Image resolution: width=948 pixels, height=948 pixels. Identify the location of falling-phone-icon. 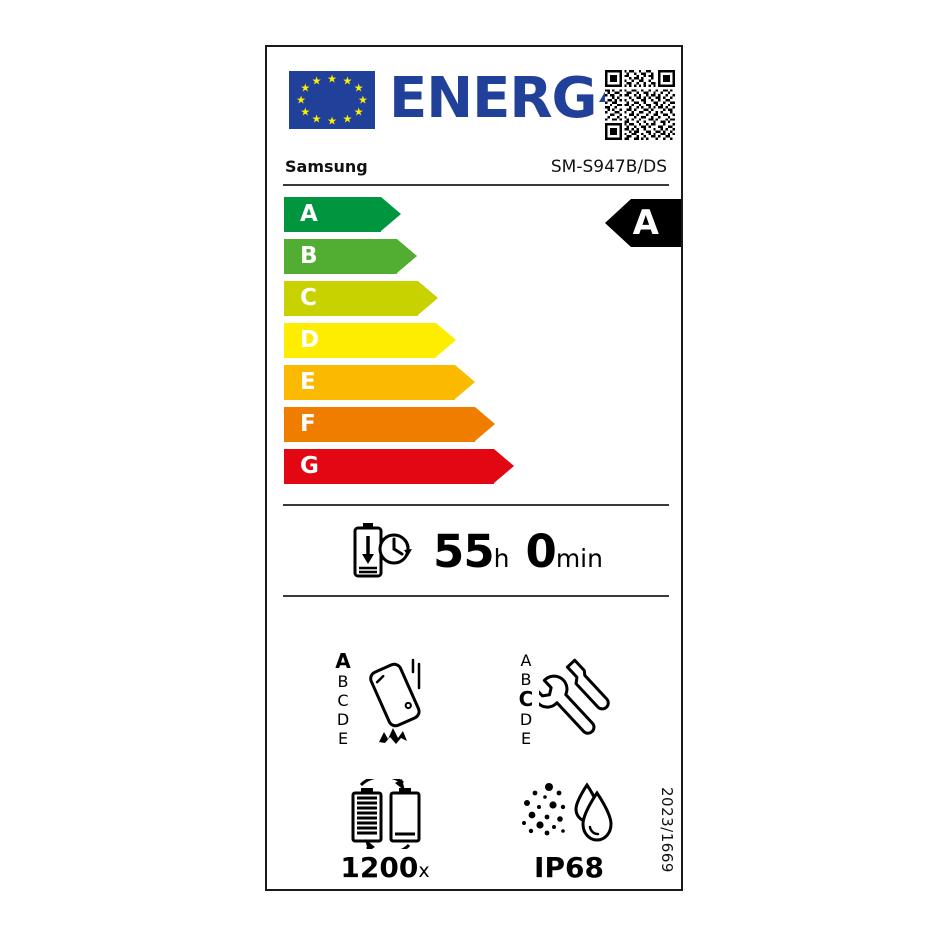
(394, 701).